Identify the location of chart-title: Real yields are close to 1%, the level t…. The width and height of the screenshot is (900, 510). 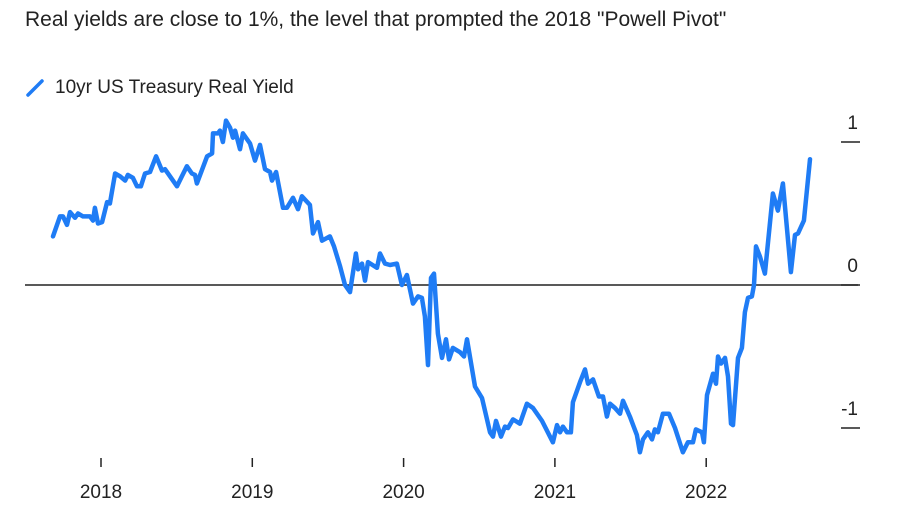
(376, 19).